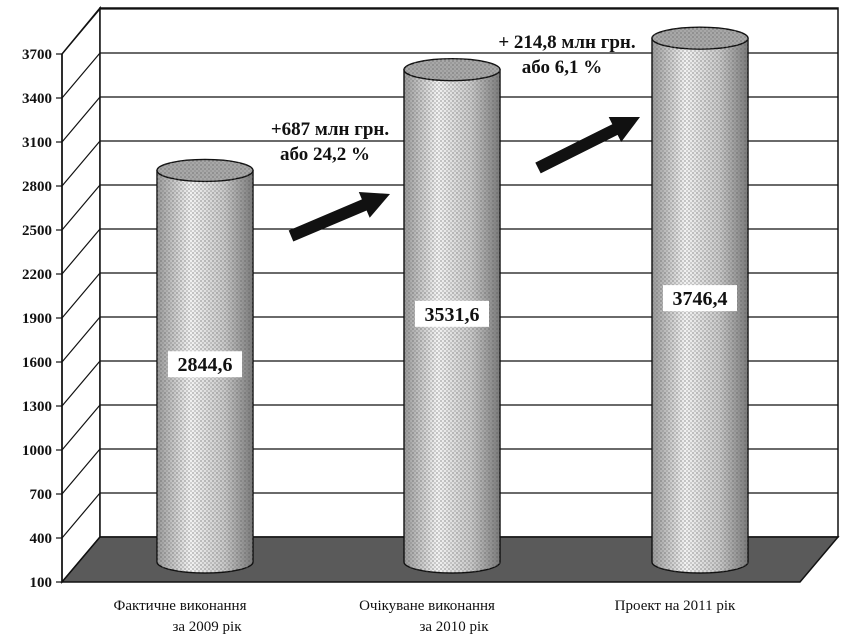 Image resolution: width=851 pixels, height=639 pixels. Describe the element at coordinates (330, 129) in the screenshot. I see `annotation-text: +687 млн грн.` at that location.